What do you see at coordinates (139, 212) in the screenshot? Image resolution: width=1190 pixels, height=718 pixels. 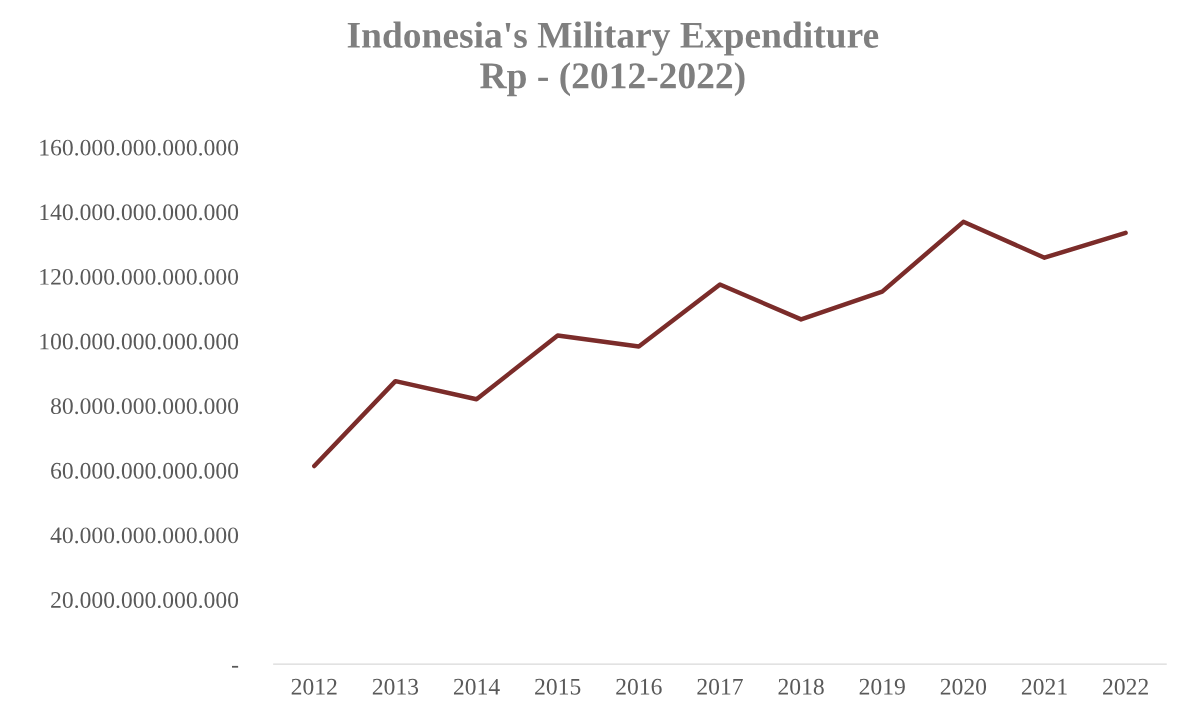 I see `y-tick-label: 140.000.000.000.000` at bounding box center [139, 212].